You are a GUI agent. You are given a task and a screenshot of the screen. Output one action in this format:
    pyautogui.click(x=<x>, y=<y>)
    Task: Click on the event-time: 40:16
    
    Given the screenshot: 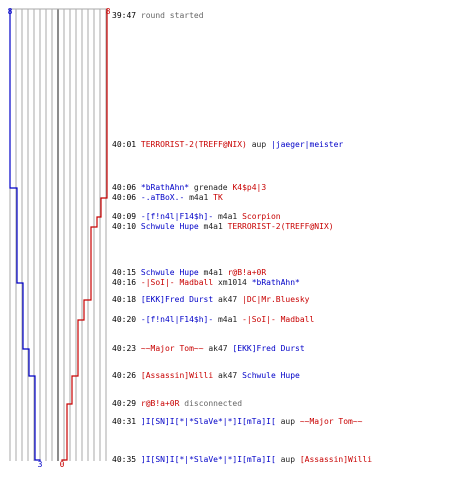 What is the action you would take?
    pyautogui.click(x=126, y=282)
    